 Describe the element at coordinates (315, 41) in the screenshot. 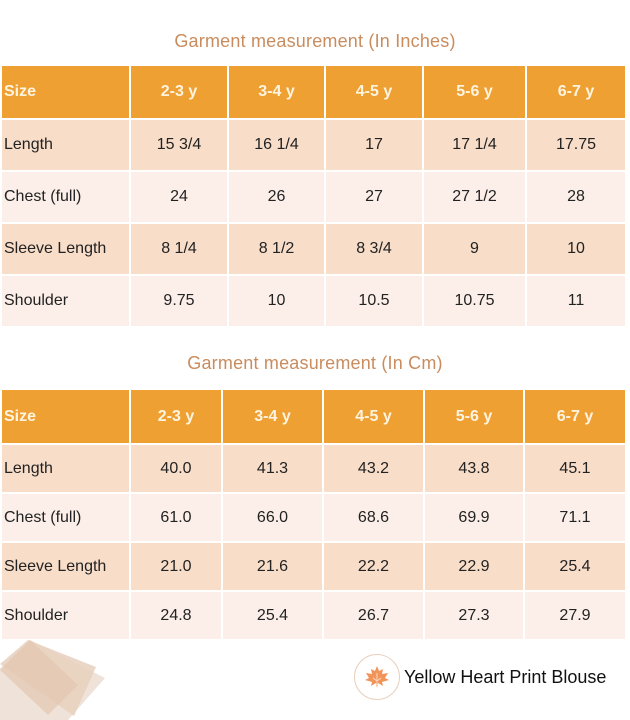

I see `inches-table-title: Garment measurement (In Inches)` at that location.